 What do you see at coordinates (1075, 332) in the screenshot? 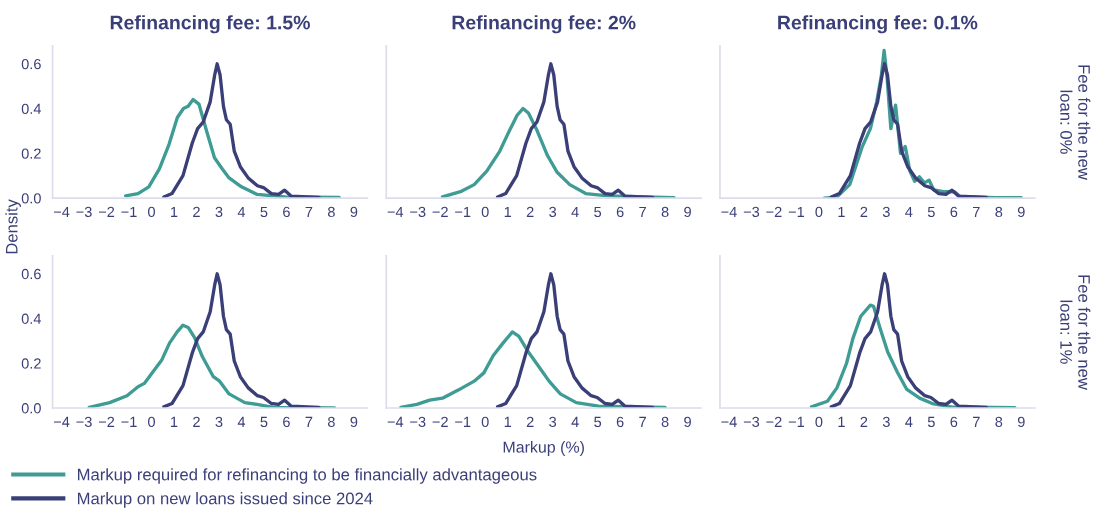
I see `y2-axis-title: Fee for the new loan: 1%` at bounding box center [1075, 332].